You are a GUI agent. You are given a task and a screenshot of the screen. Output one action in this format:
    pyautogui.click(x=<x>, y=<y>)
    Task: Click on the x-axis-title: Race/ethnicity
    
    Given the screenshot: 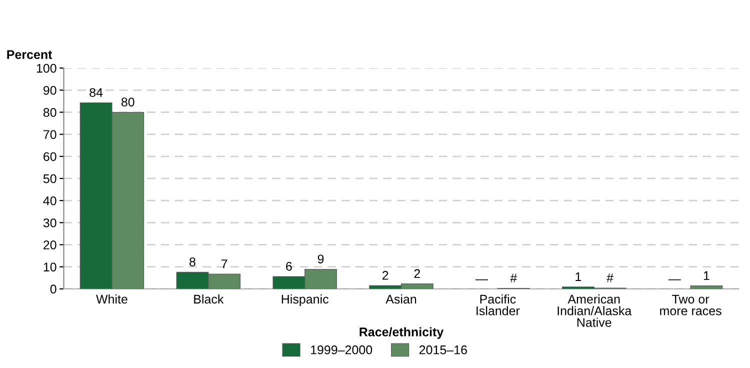 What is the action you would take?
    pyautogui.click(x=402, y=333)
    